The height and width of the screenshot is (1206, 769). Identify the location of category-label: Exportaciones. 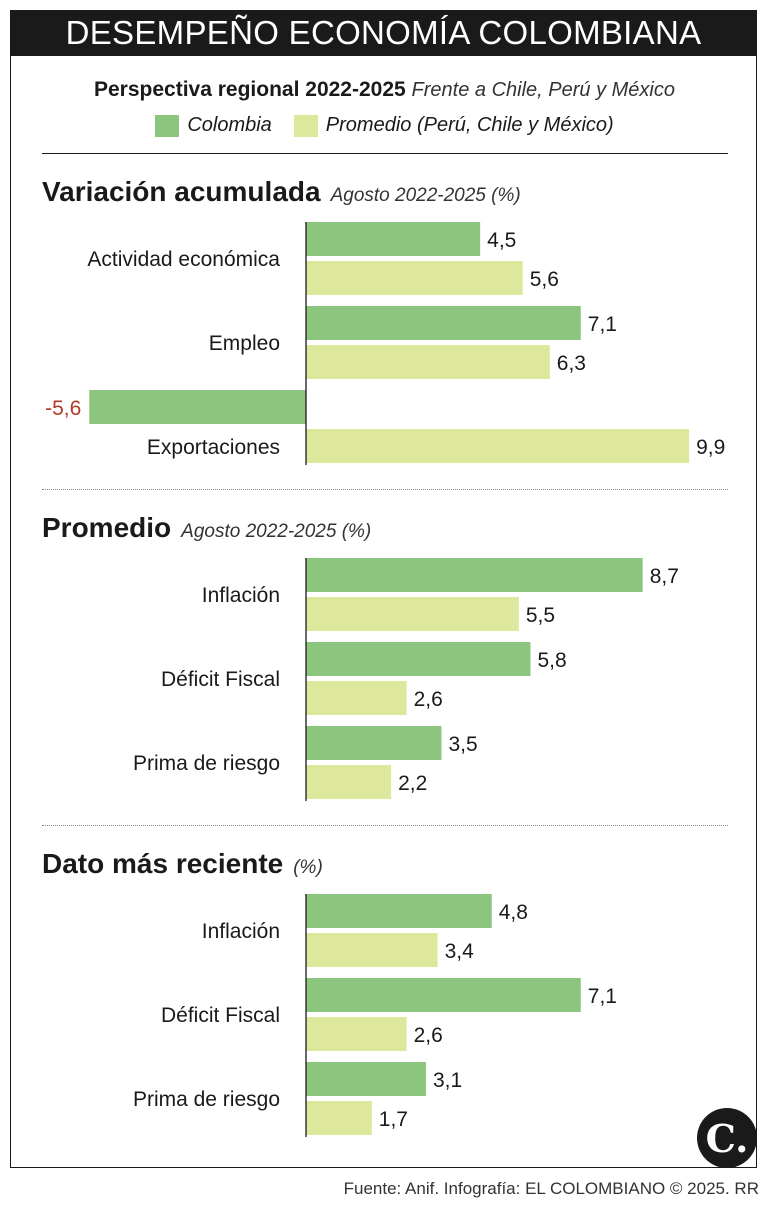
(213, 447).